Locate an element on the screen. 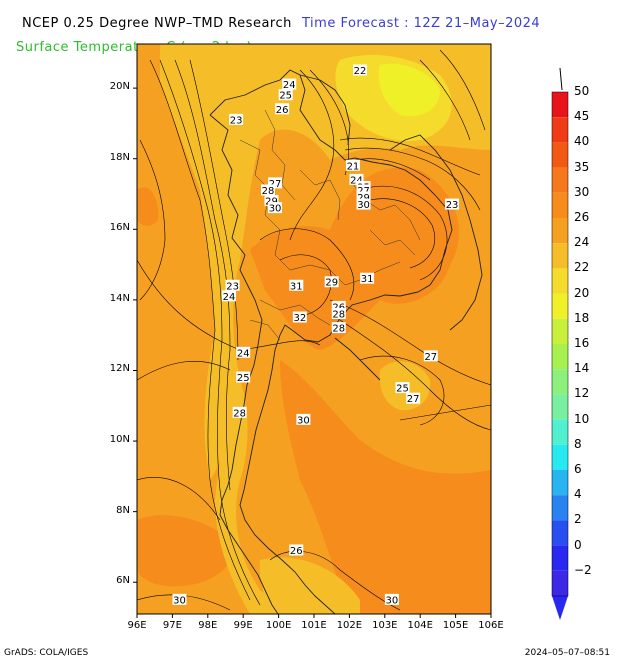  border-cambodia is located at coordinates (368, 317).